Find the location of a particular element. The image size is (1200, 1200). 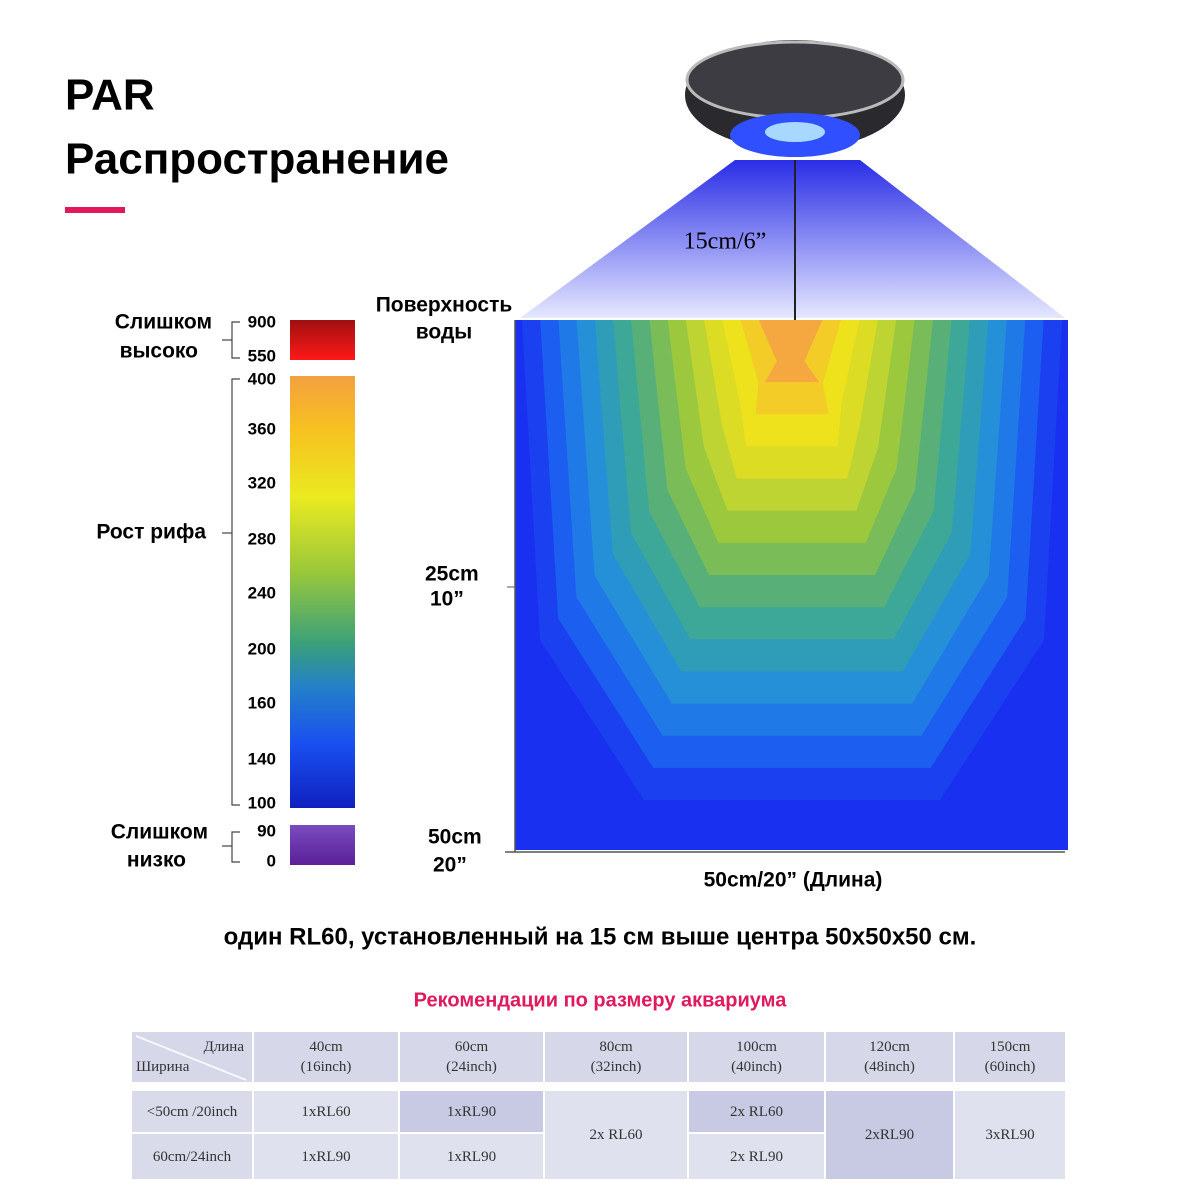

lamp-height: 15cm/6” is located at coordinates (725, 242).